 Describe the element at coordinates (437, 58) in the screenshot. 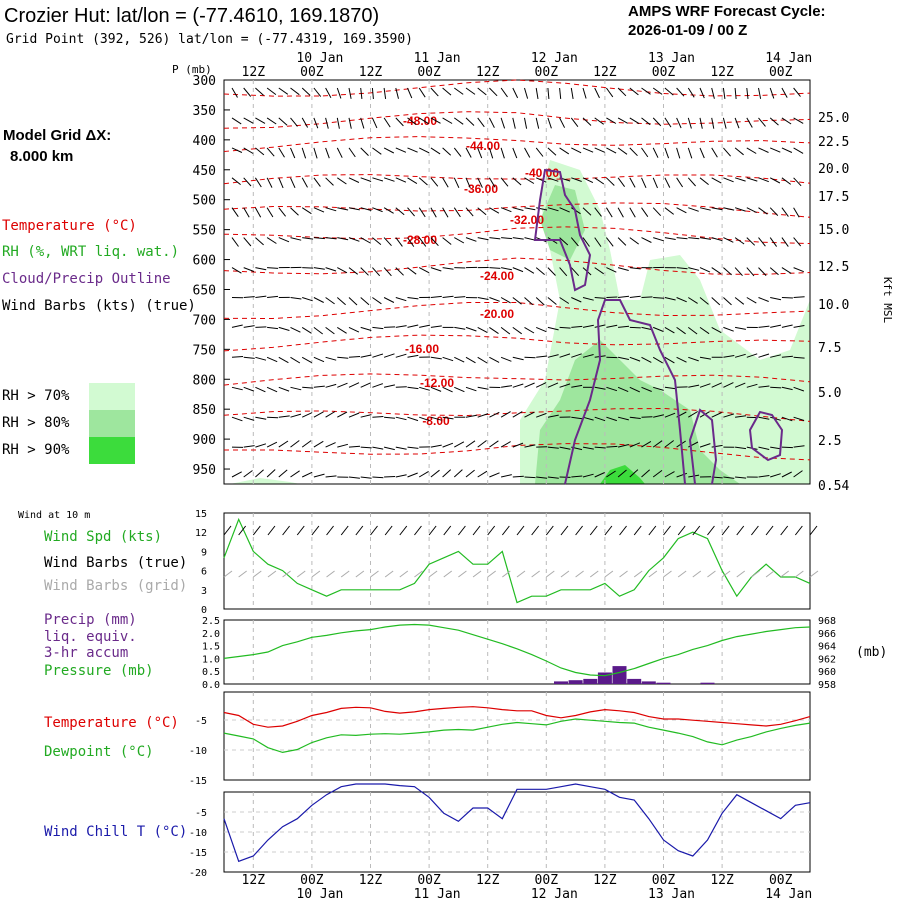

I see `top-day-label-1: 11 Jan` at that location.